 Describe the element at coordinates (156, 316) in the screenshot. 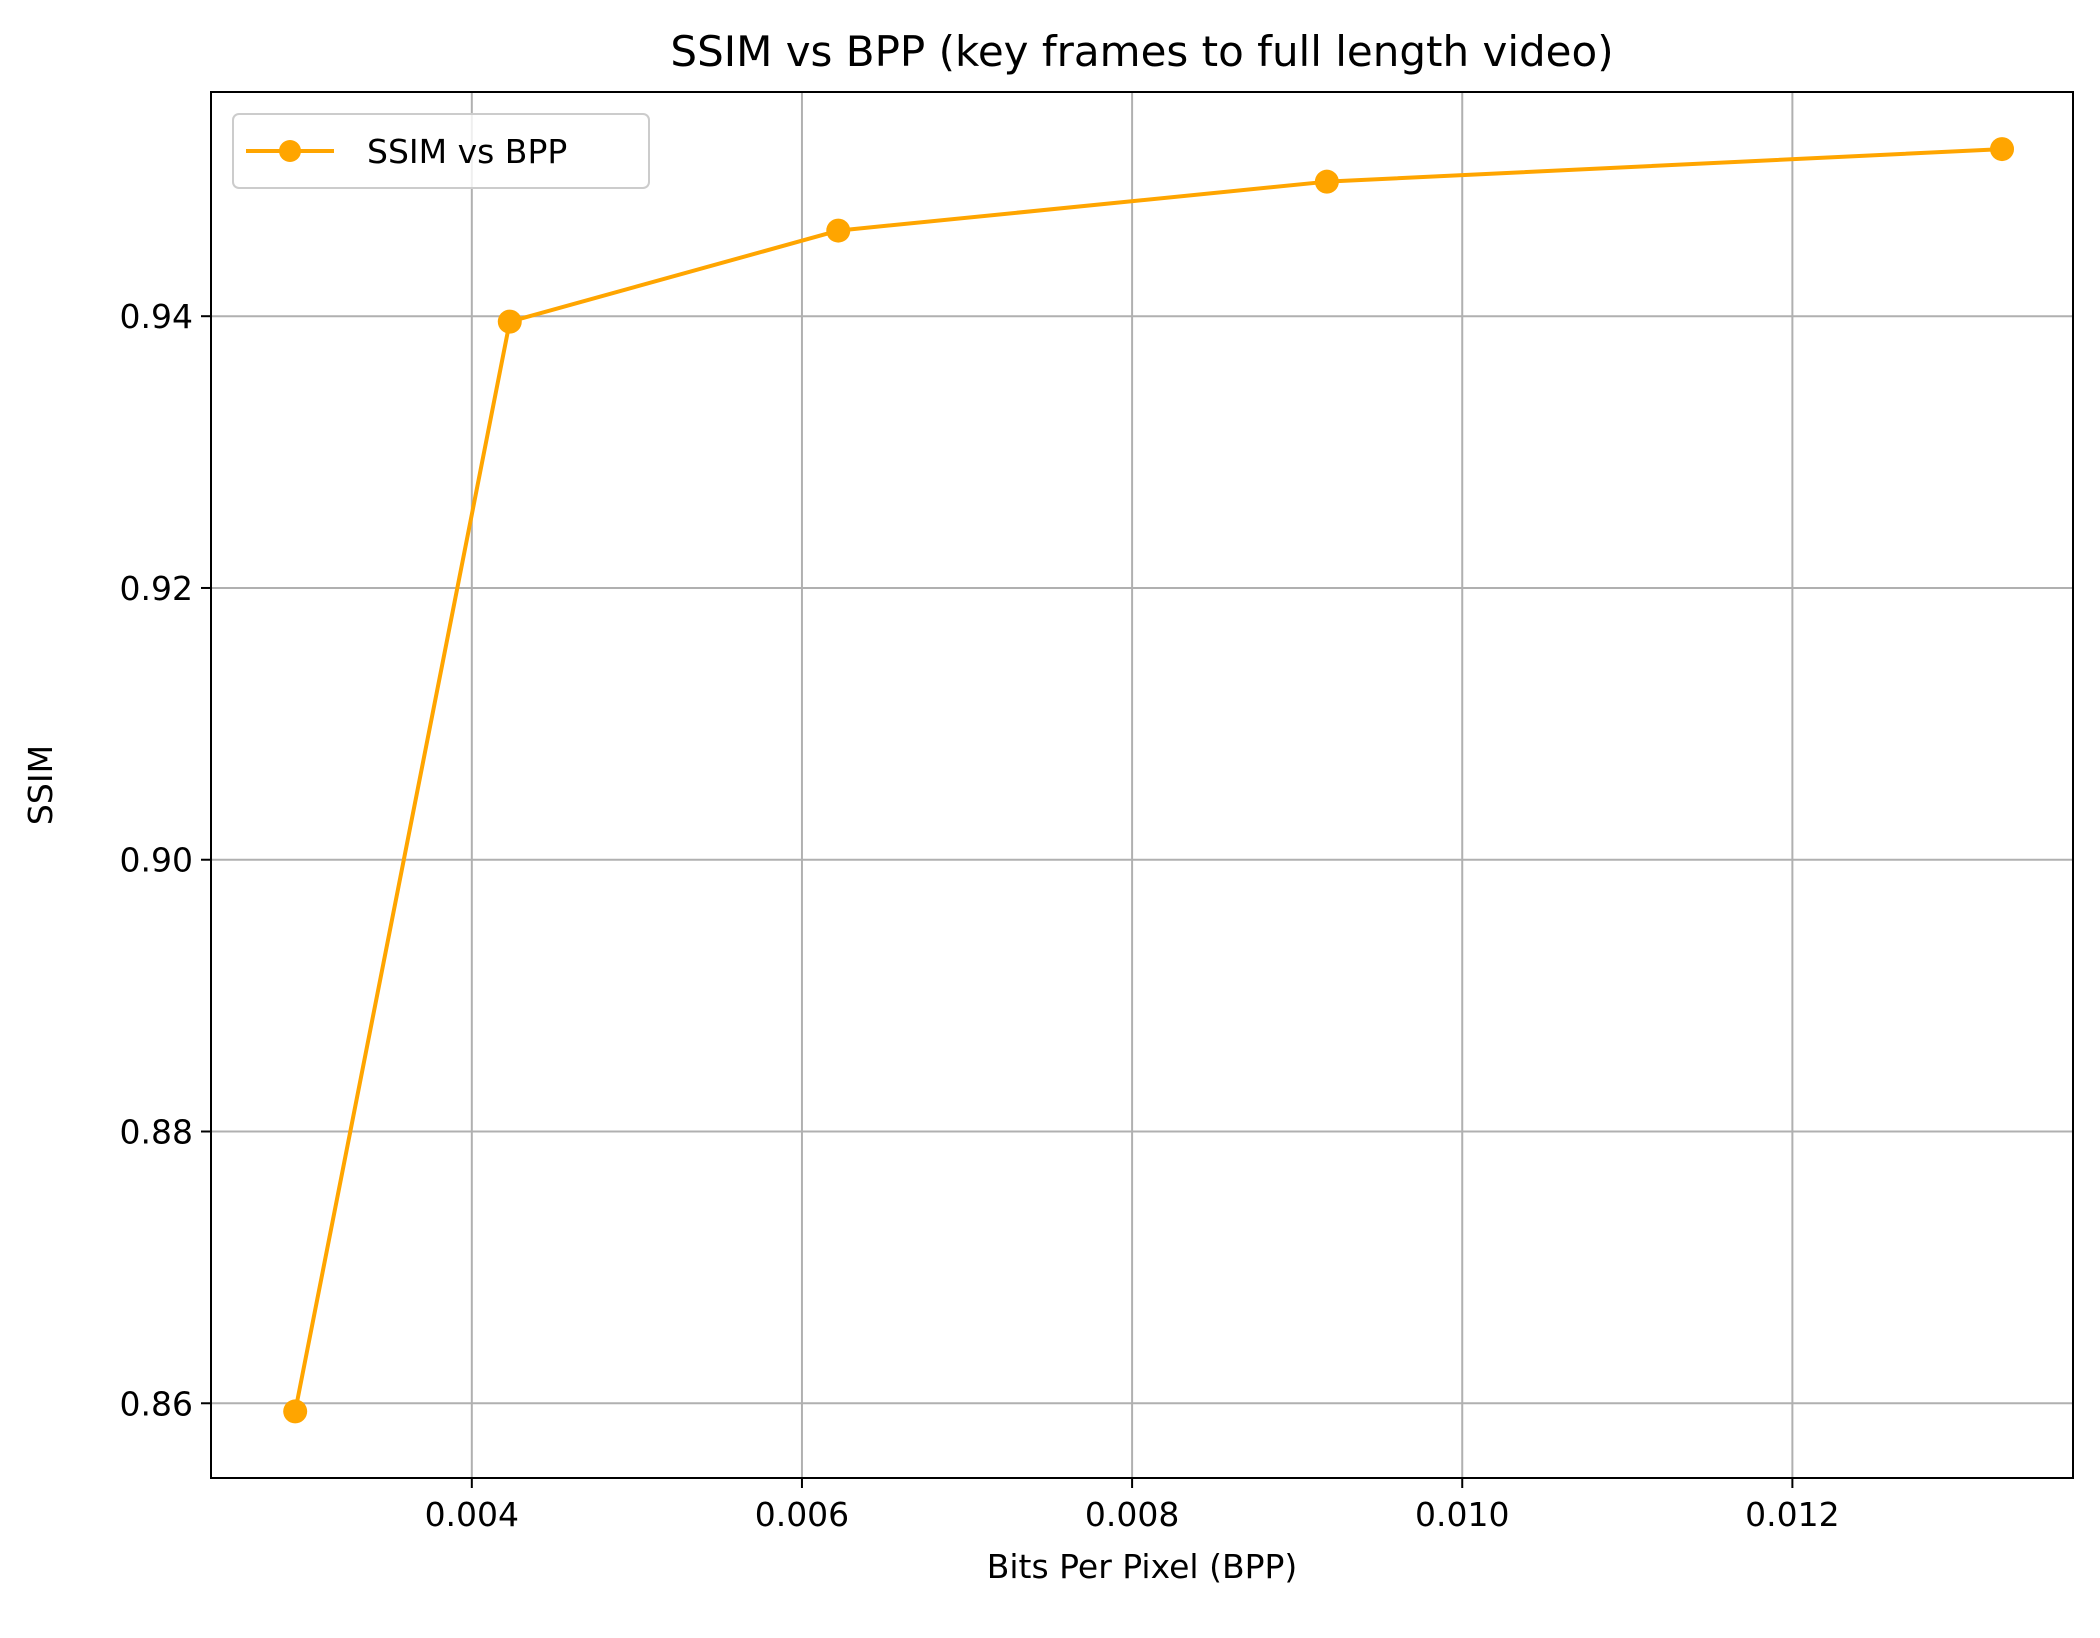

I see `y-tick-label: 0.94` at that location.